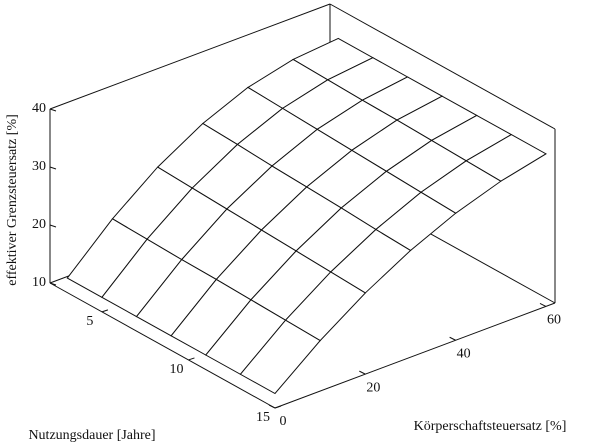 Image resolution: width=592 pixels, height=445 pixels. What do you see at coordinates (89, 321) in the screenshot?
I see `y-tick-label: 5` at bounding box center [89, 321].